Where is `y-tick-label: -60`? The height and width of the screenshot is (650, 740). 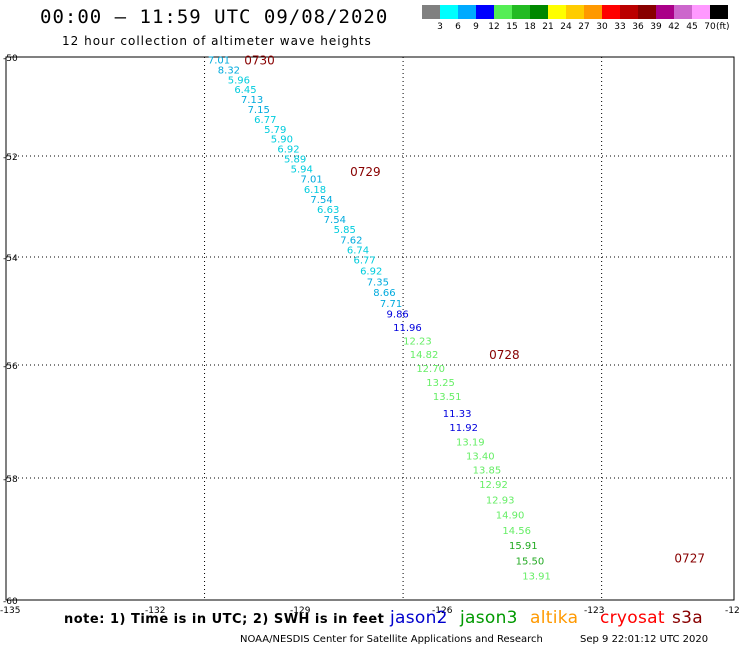
y-tick-label: -60 is located at coordinates (10, 602).